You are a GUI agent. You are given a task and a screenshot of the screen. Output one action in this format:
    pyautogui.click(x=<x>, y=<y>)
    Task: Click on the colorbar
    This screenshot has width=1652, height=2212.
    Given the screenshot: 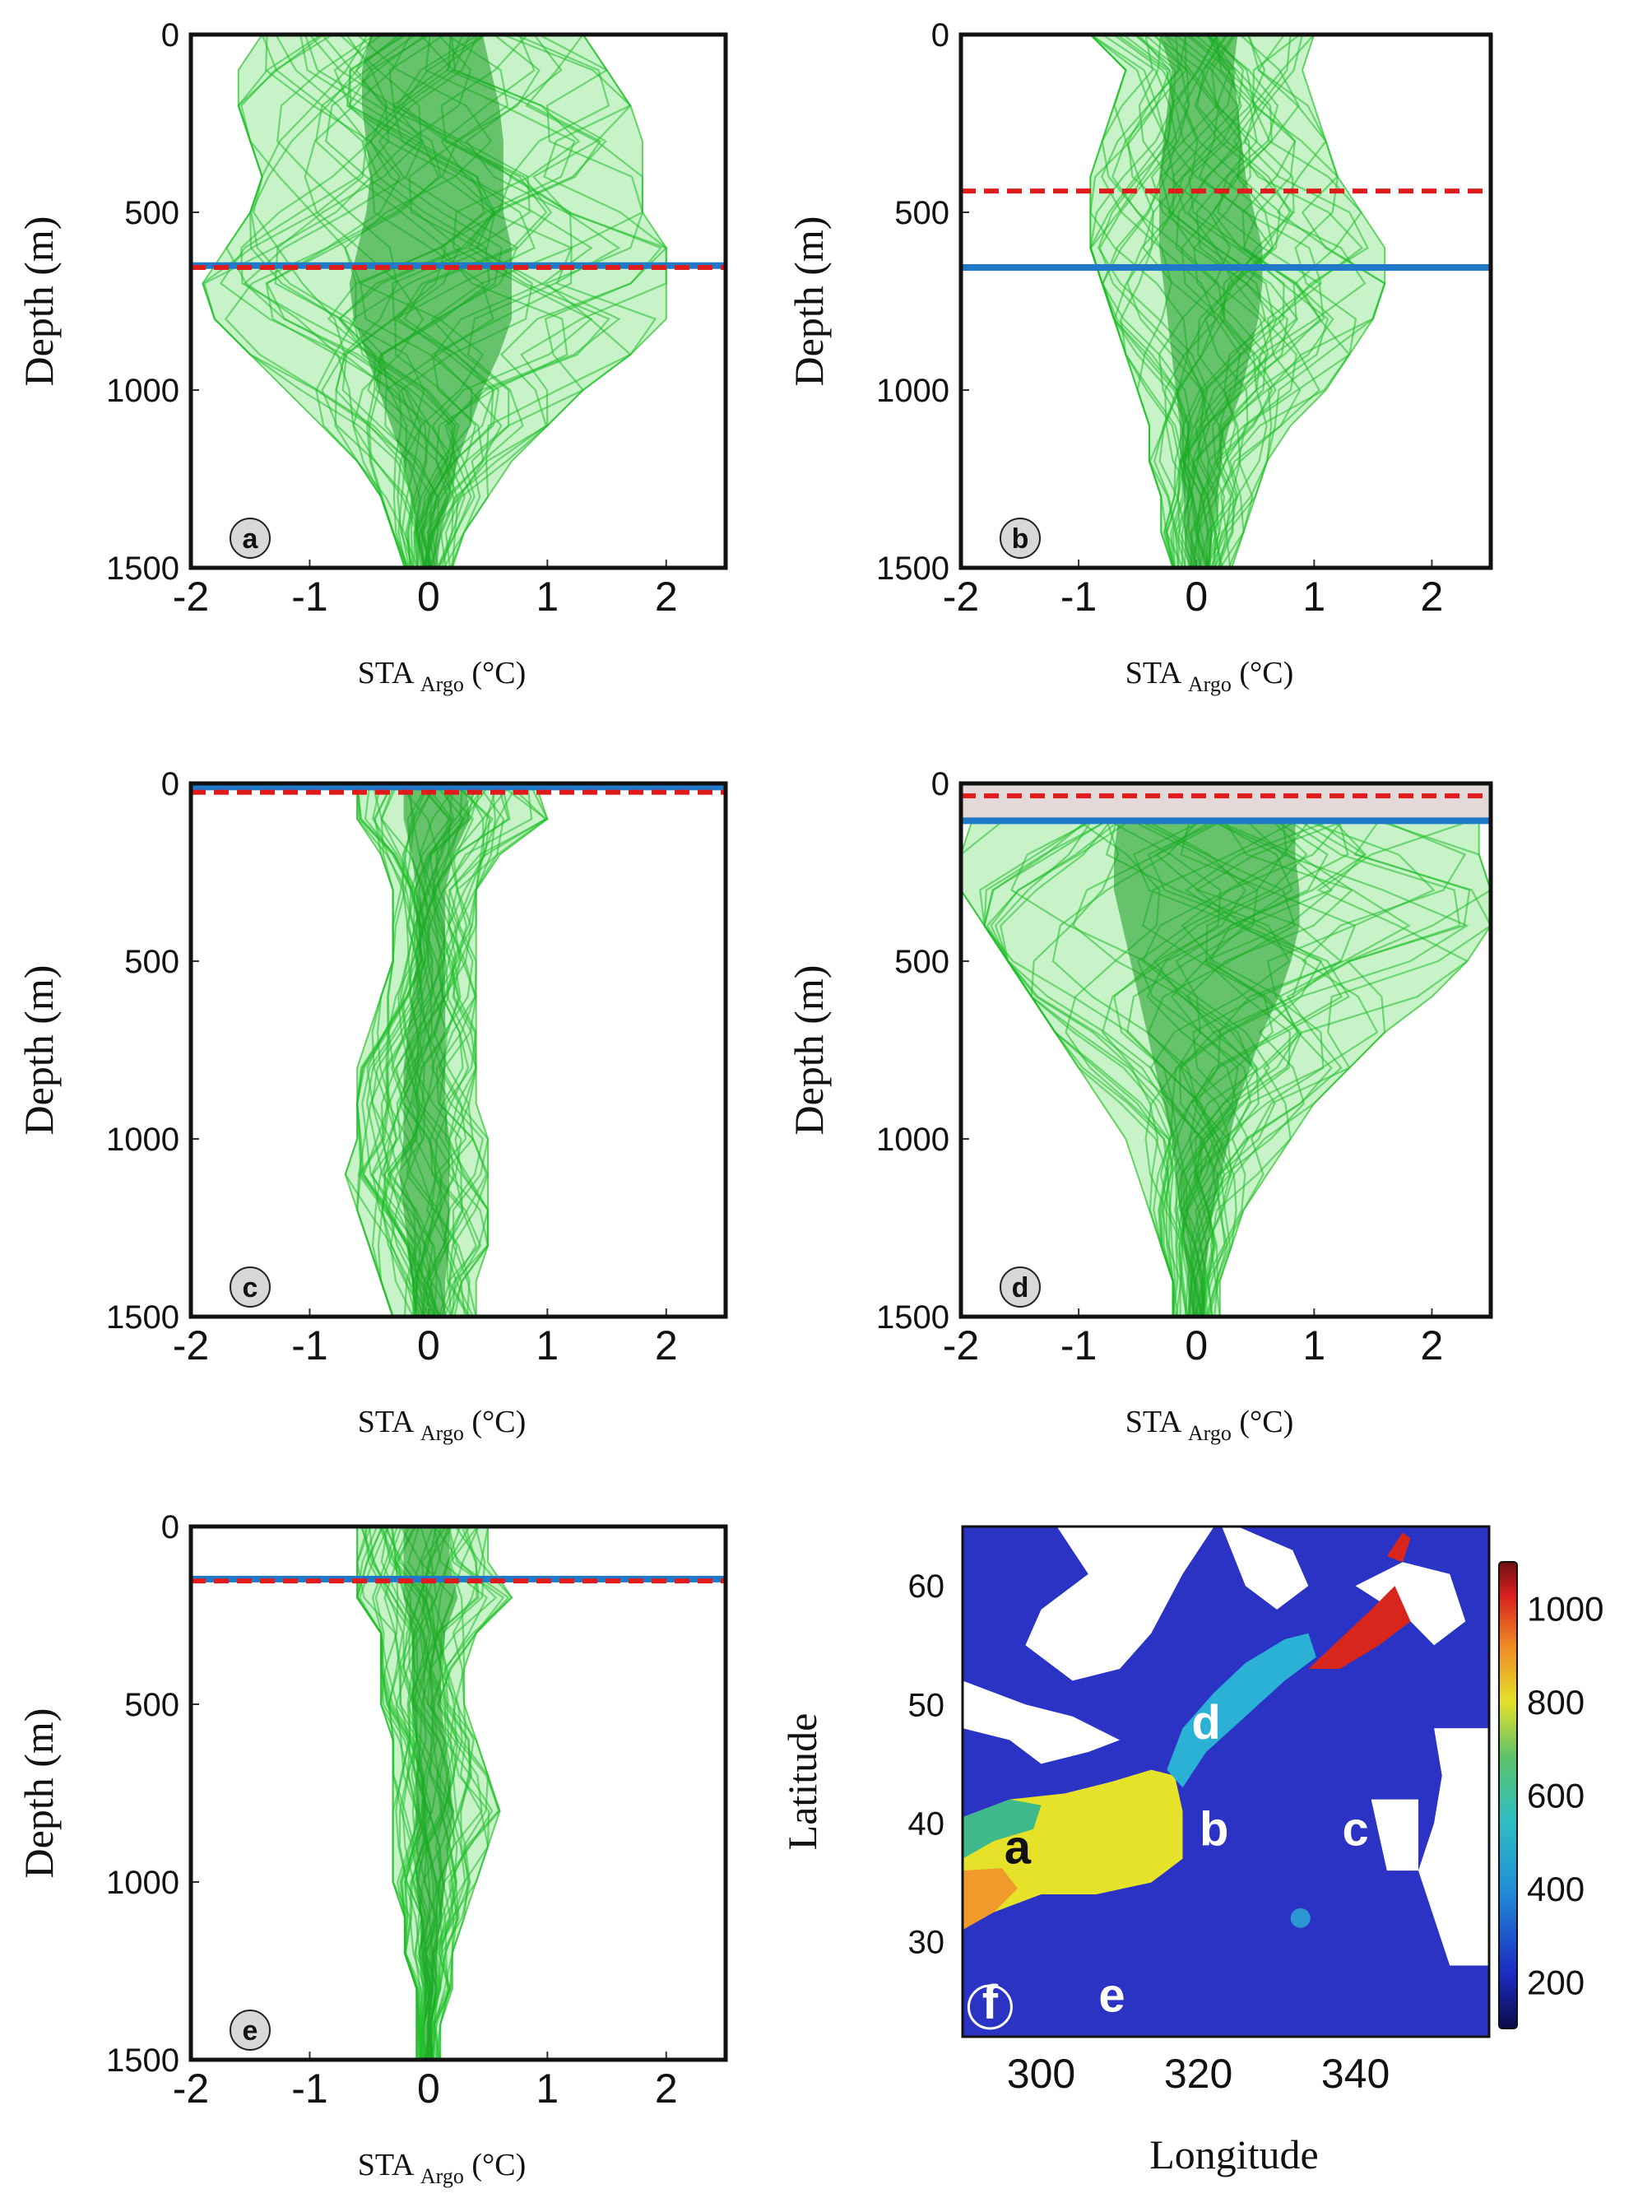 What is the action you would take?
    pyautogui.click(x=1508, y=1795)
    